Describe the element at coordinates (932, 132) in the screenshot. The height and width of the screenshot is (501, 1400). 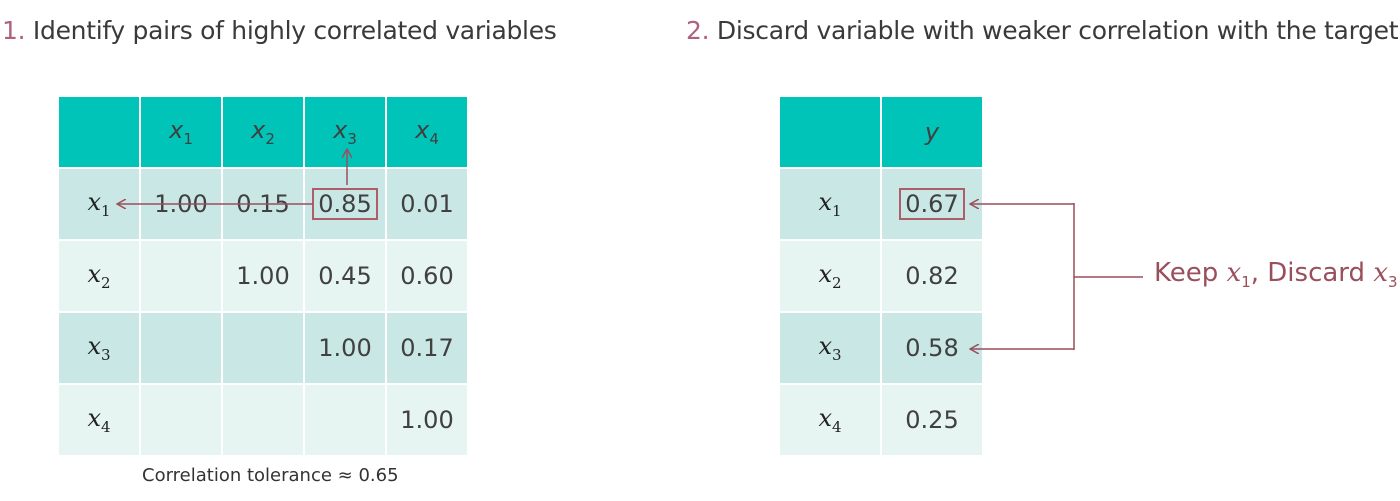
I see `target-col-header: y` at that location.